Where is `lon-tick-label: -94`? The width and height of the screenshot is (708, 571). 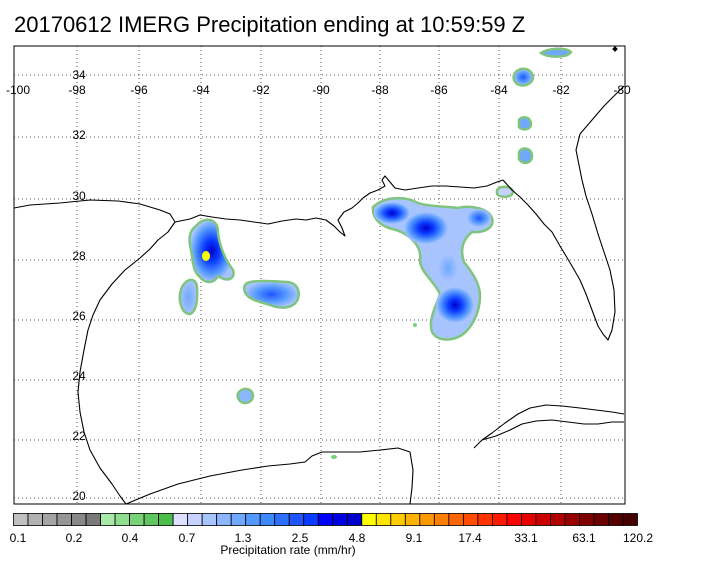 lon-tick-label: -94 is located at coordinates (201, 90).